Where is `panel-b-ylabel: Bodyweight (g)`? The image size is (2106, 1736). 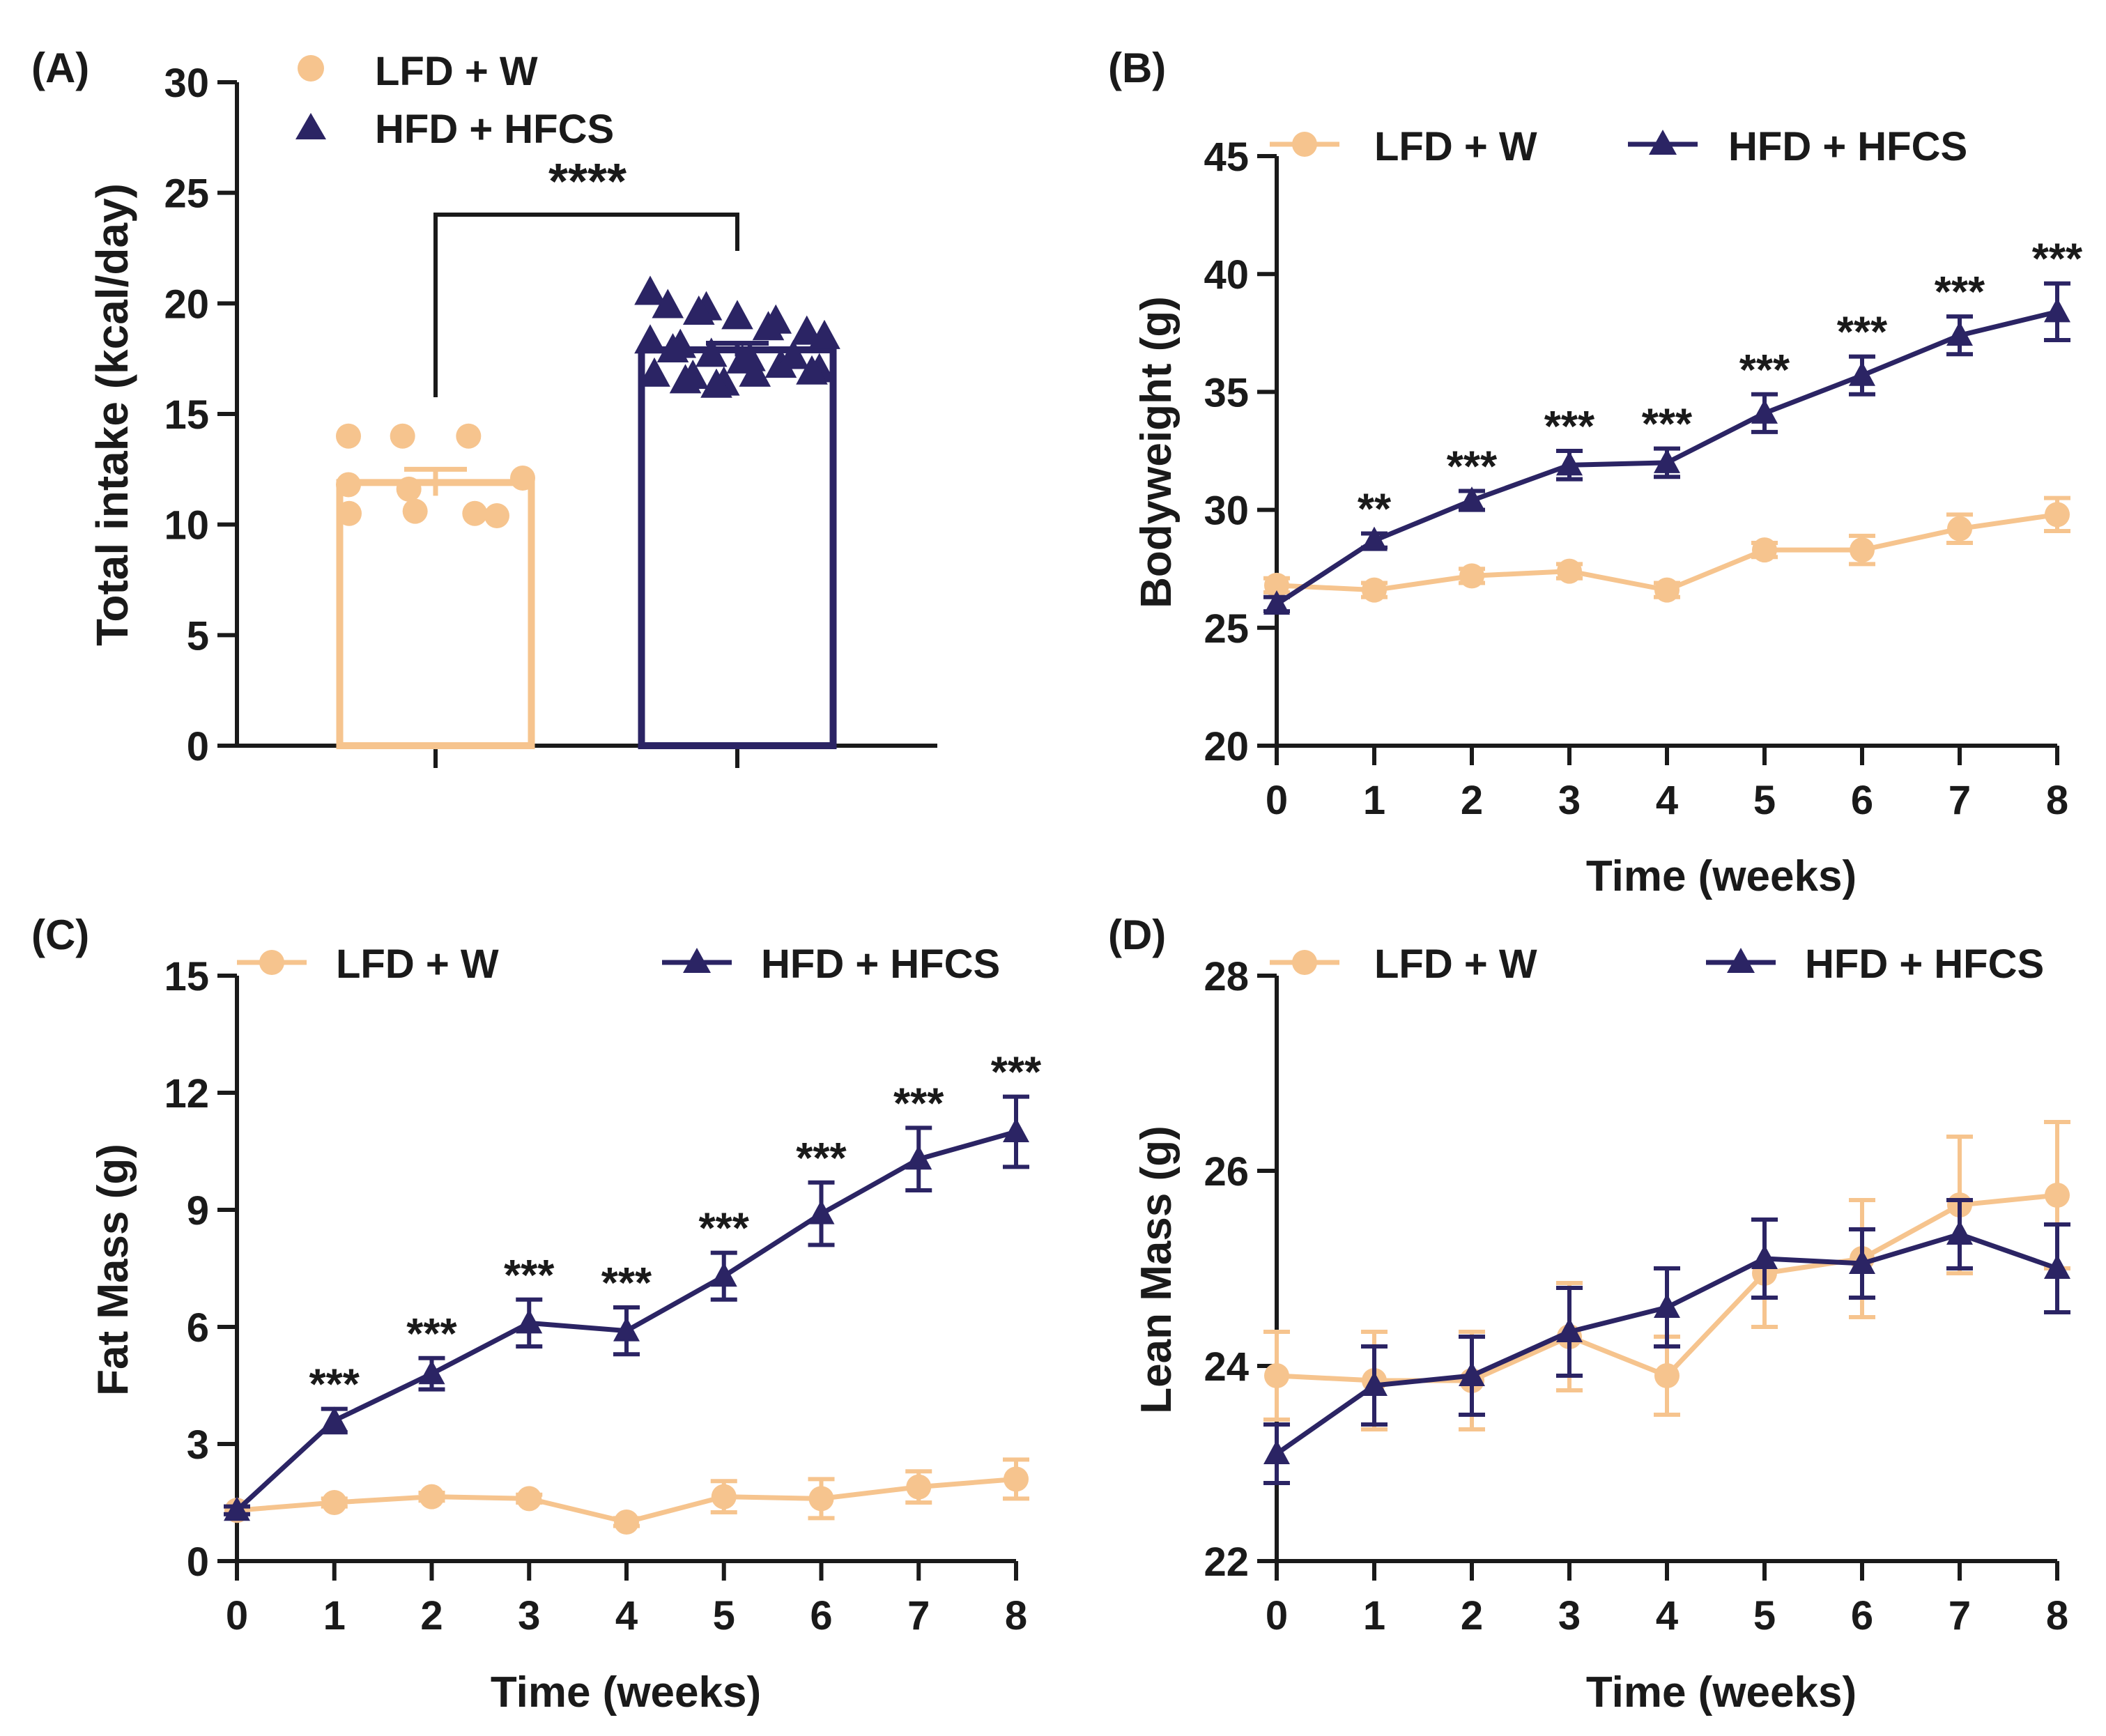
panel-b-ylabel: Bodyweight (g) is located at coordinates (1156, 452).